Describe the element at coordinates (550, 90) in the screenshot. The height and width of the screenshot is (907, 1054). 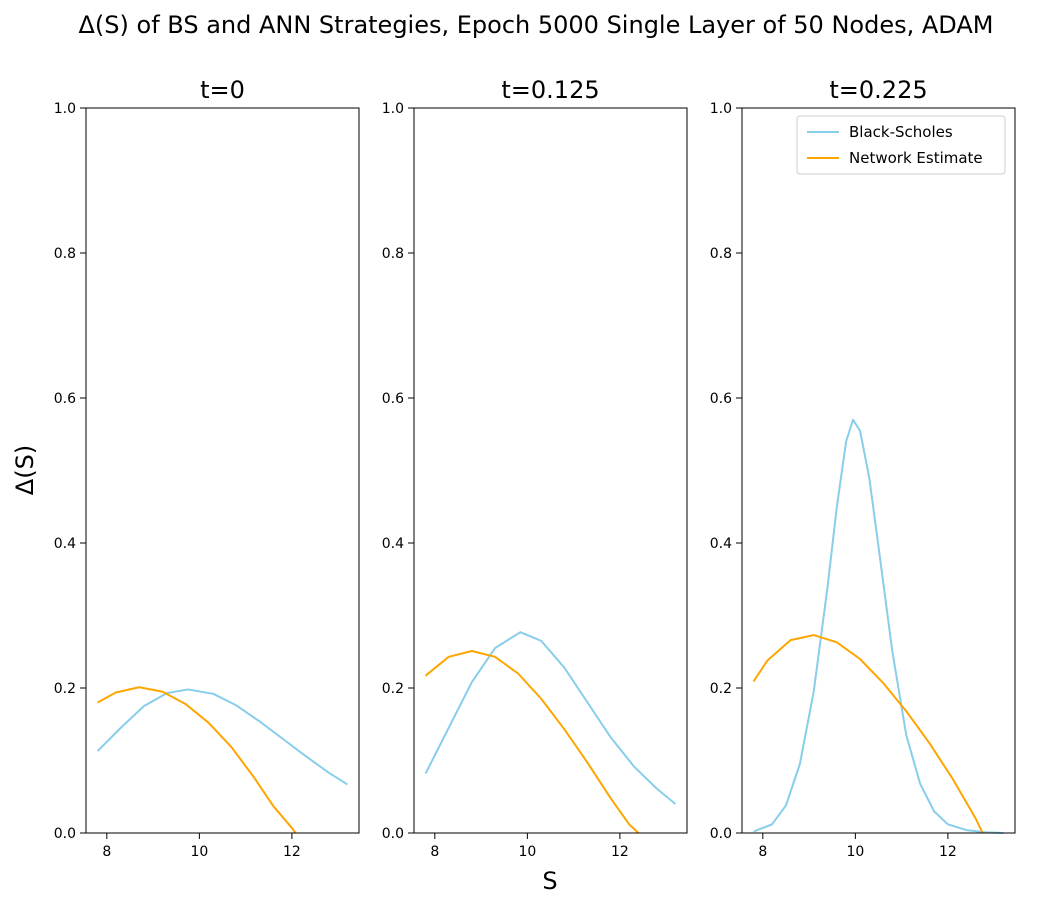
I see `subplot-title: t=0.125` at that location.